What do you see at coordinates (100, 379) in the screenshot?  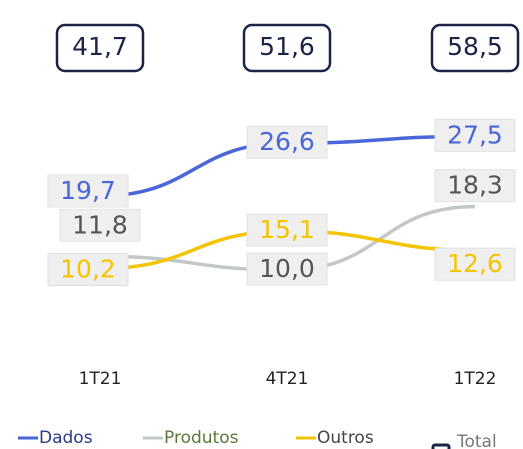 I see `x-tick-label: 1T21` at bounding box center [100, 379].